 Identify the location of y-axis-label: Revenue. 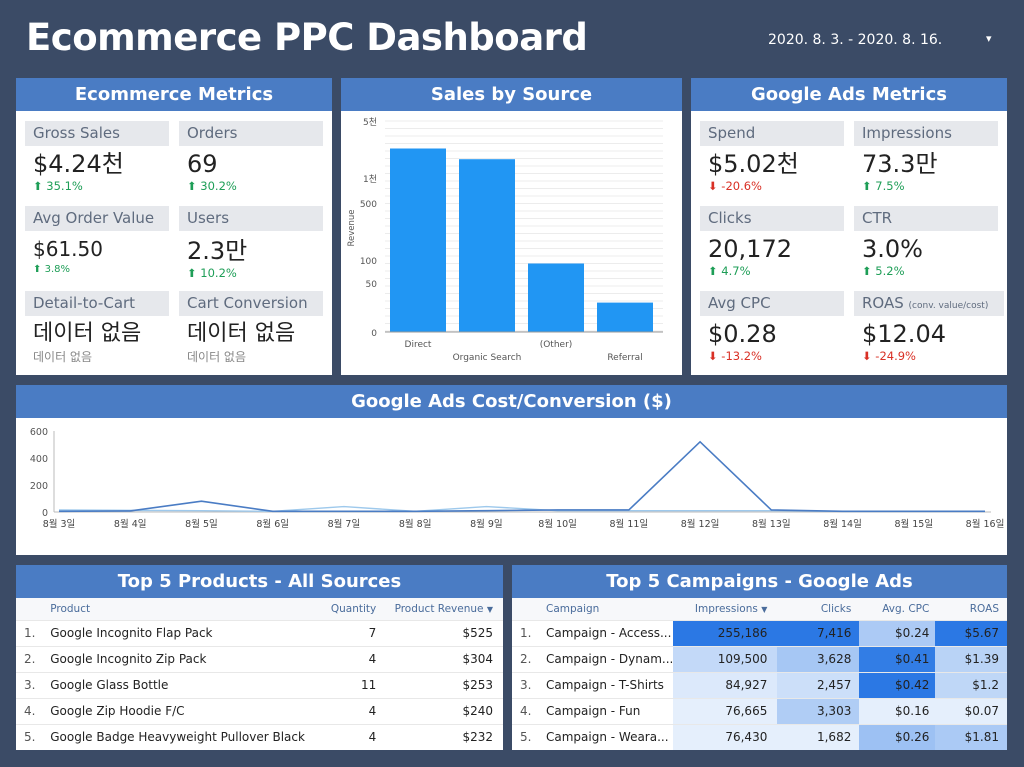
(352, 227).